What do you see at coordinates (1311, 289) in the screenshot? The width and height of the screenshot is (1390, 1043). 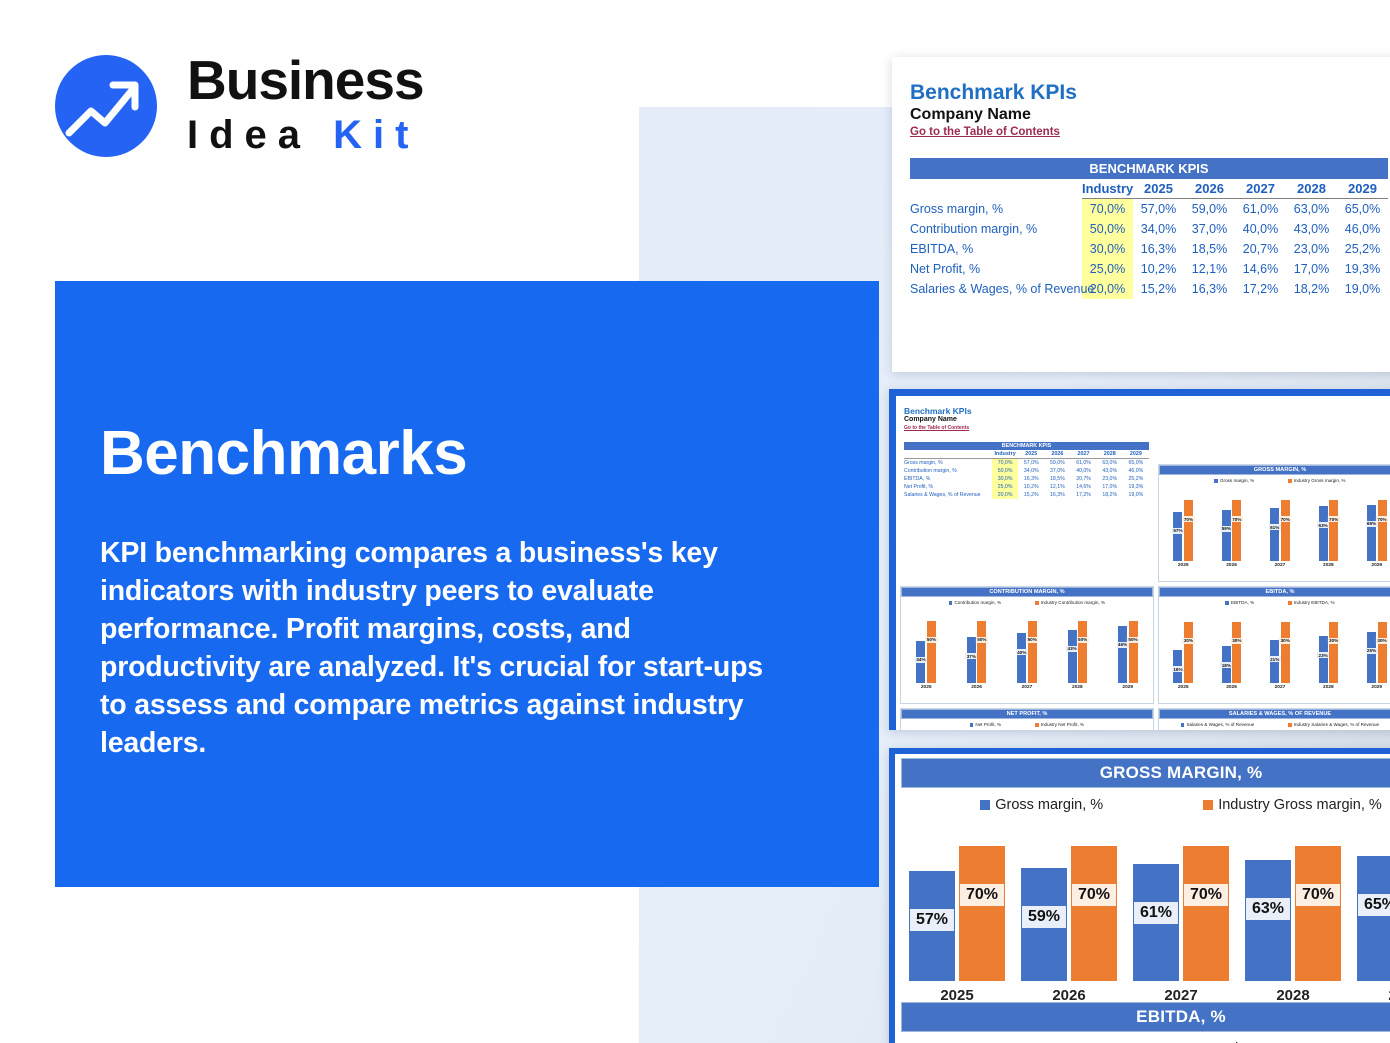 I see `kpi-year-value: 18,2%` at bounding box center [1311, 289].